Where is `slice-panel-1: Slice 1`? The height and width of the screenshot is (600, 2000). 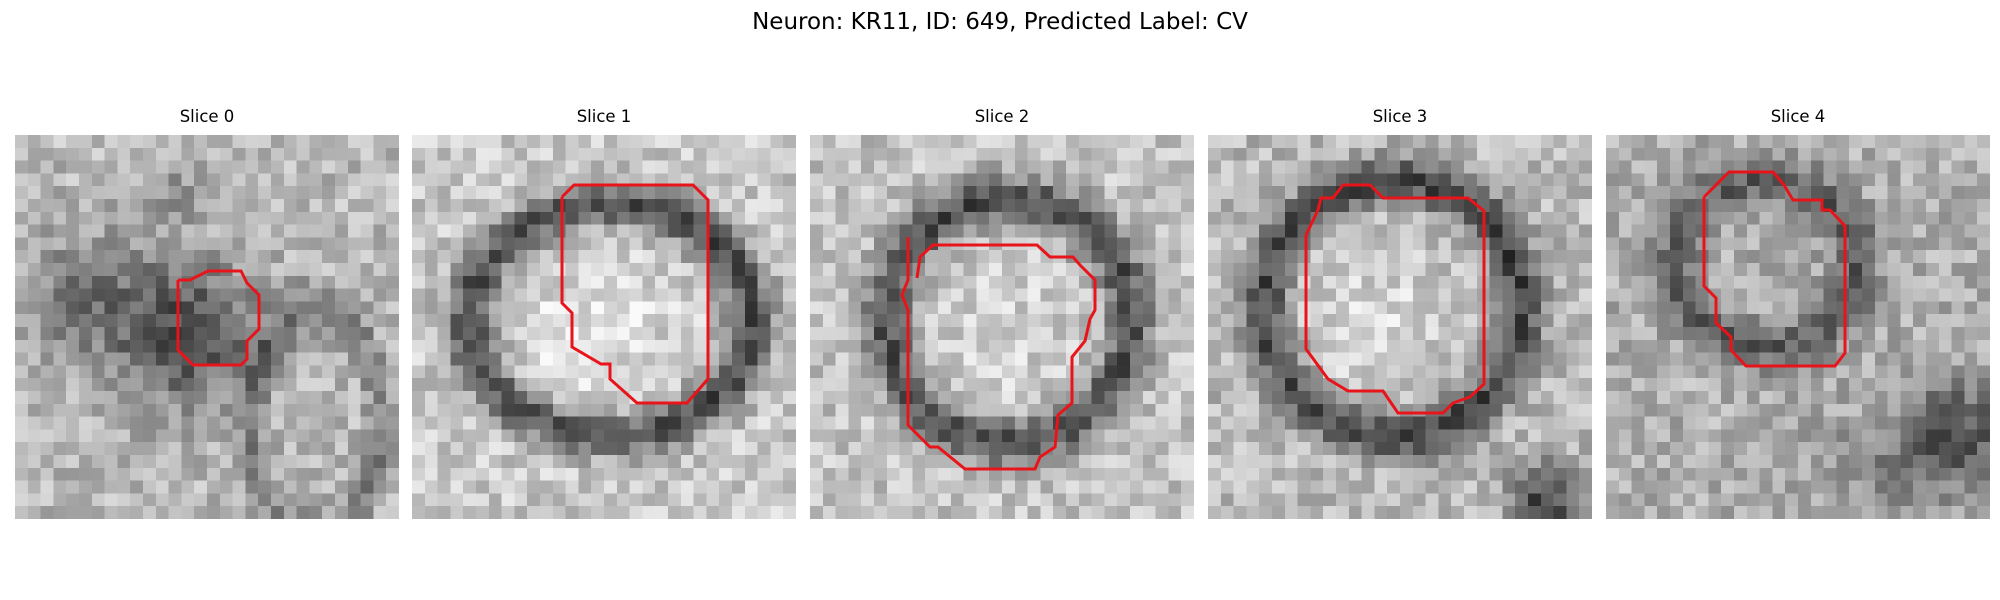
slice-panel-1: Slice 1 is located at coordinates (604, 313).